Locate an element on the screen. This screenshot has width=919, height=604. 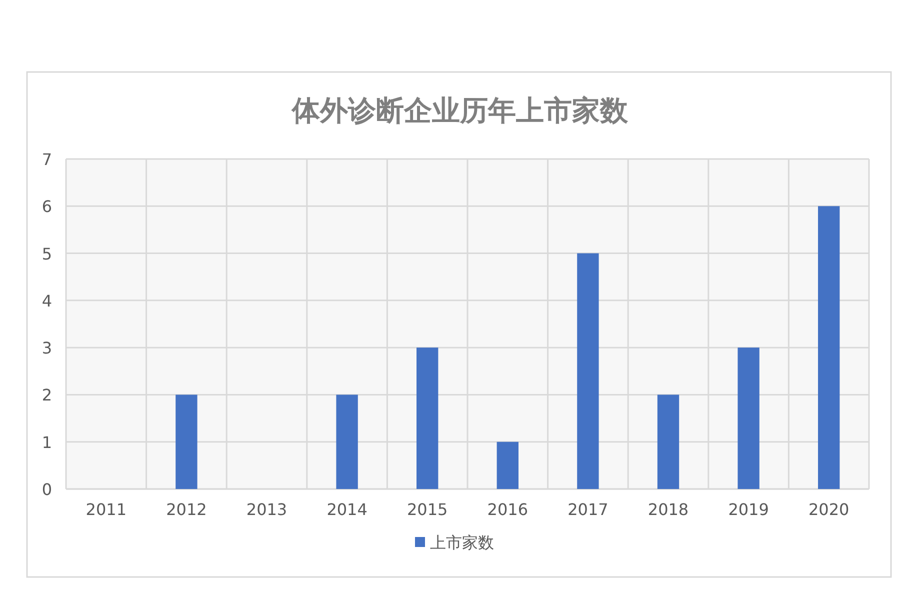
chart-title: 体外诊断企业历年上市家数 is located at coordinates (460, 110).